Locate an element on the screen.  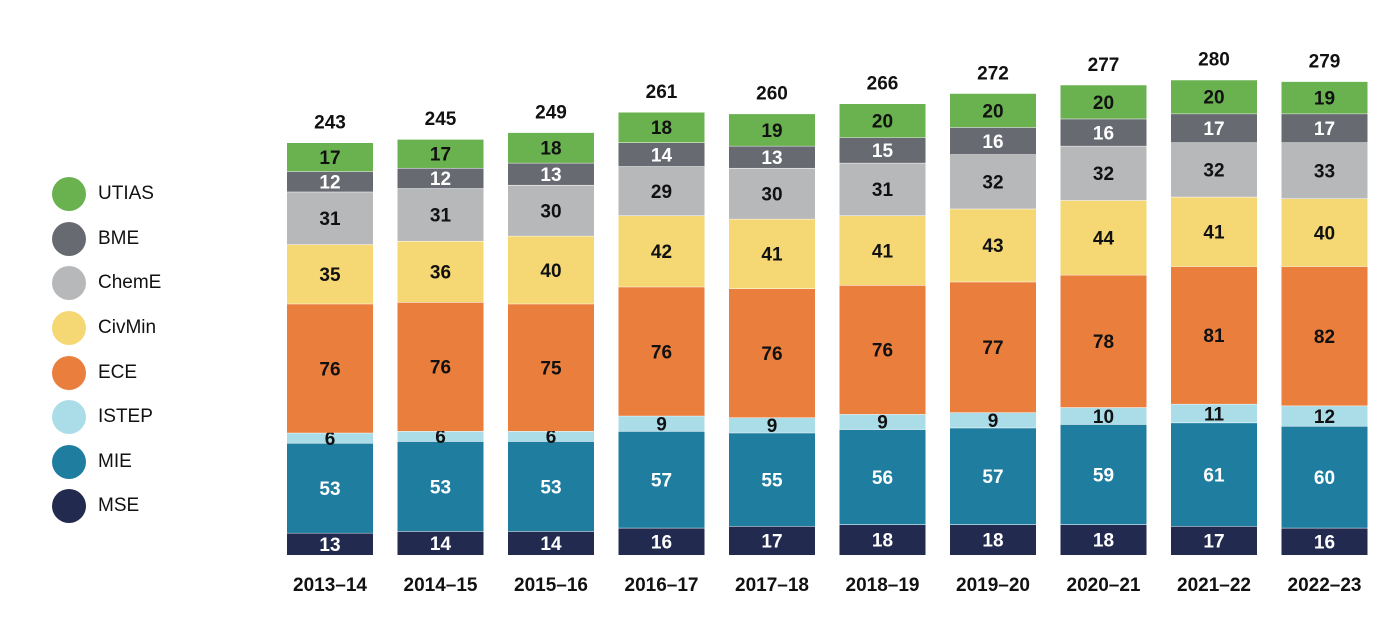
total-label: 243 is located at coordinates (330, 123).